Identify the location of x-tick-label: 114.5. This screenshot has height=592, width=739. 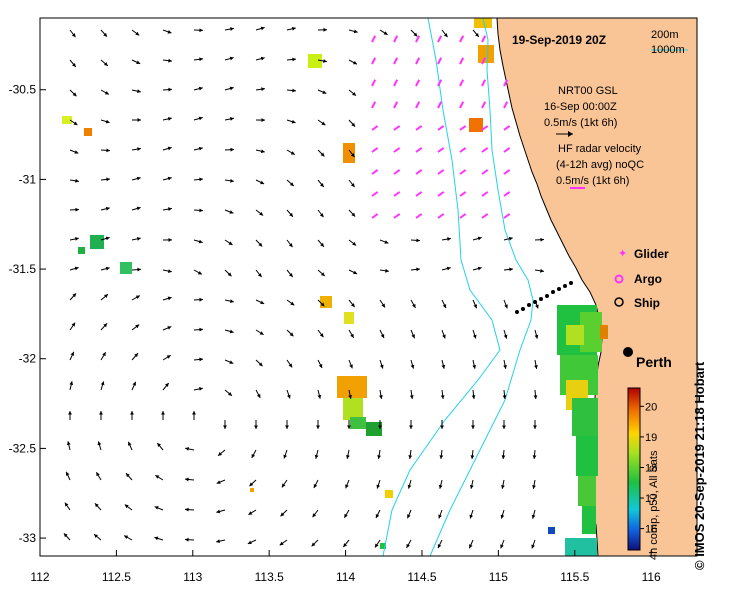
(421, 577).